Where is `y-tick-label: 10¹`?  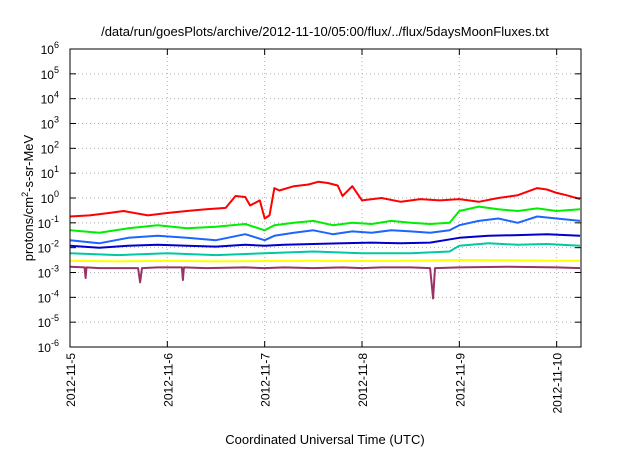
y-tick-label: 10¹ is located at coordinates (50, 172).